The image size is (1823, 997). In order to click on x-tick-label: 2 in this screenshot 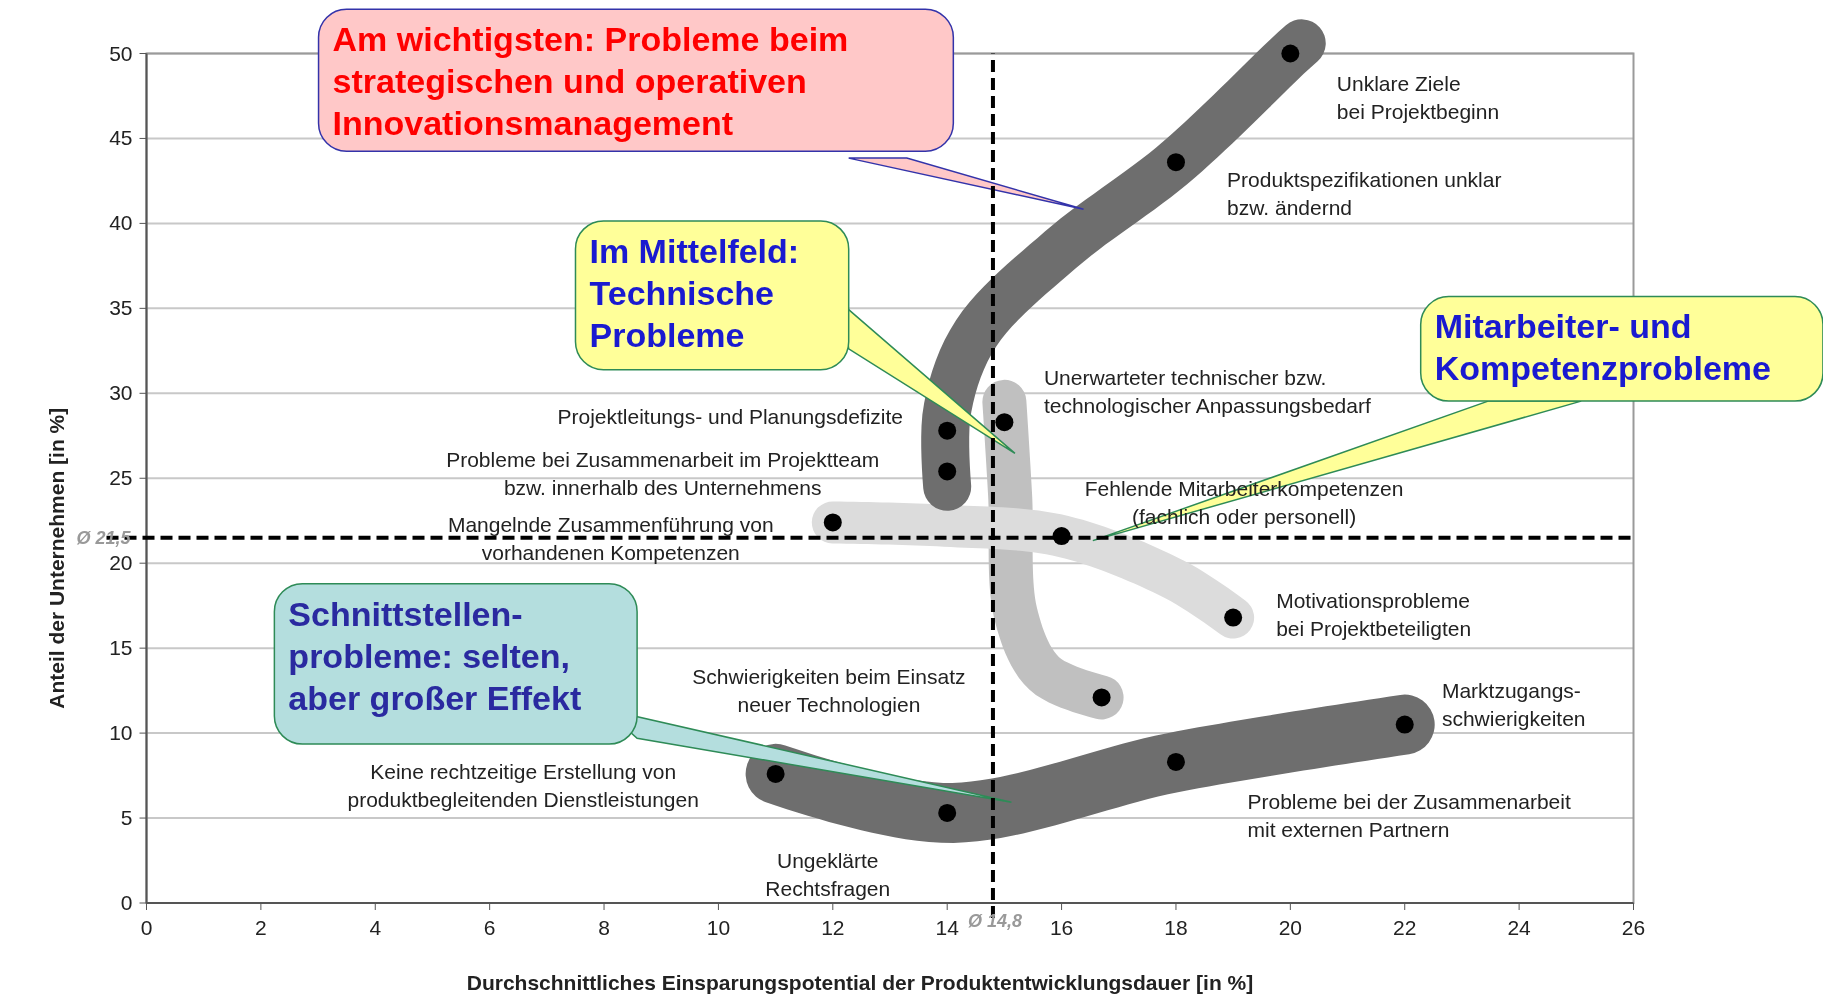, I will do `click(261, 927)`.